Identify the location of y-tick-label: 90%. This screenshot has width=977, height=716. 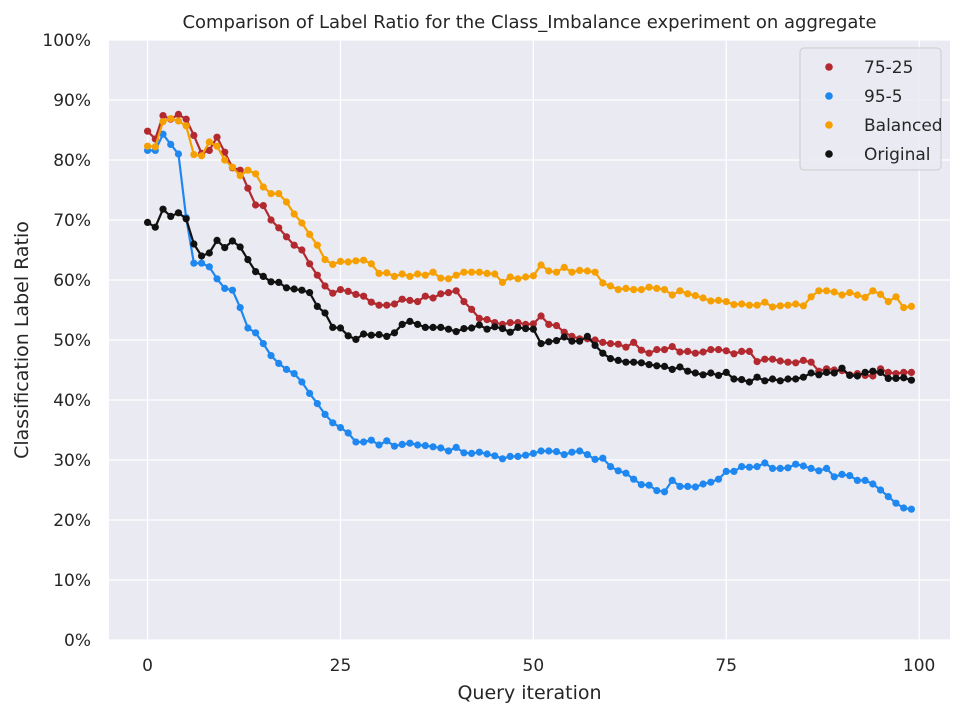
(72, 101).